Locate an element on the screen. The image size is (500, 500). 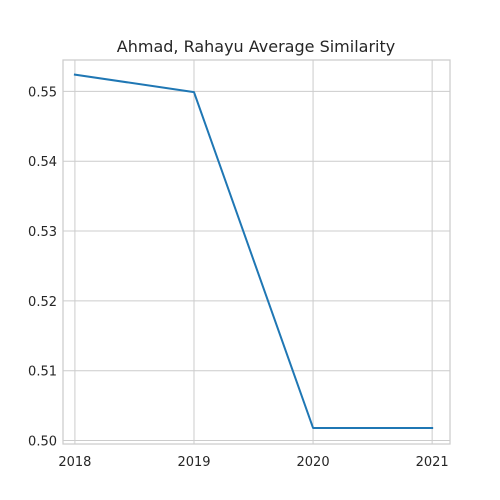
y-tick-label: 0.55 is located at coordinates (42, 92).